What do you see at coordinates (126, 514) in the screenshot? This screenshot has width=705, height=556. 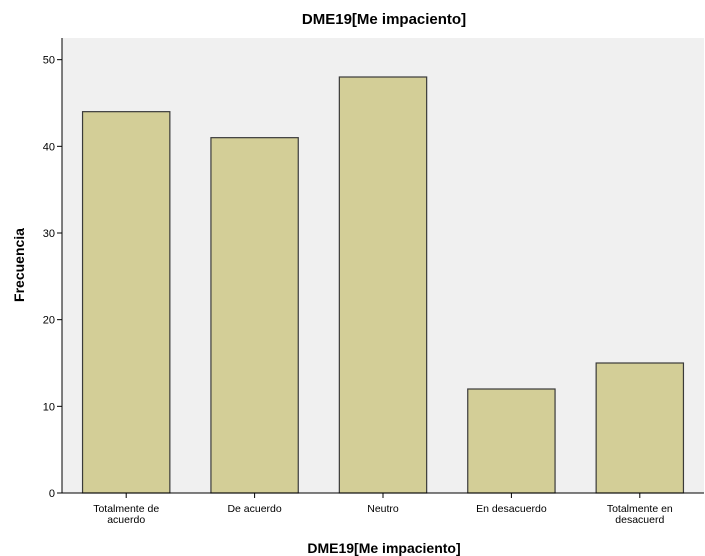 I see `x-tick-label-0: Totalmente de acuerdo` at bounding box center [126, 514].